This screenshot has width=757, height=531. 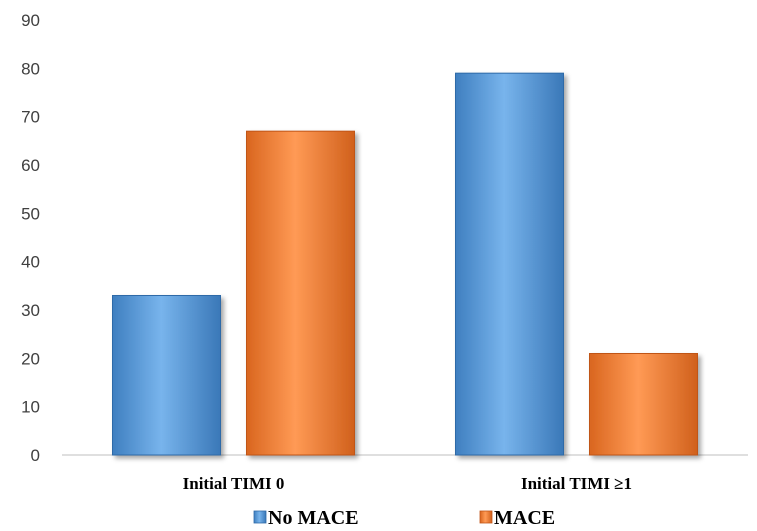 I want to click on legend-label: No MACE, so click(x=313, y=518).